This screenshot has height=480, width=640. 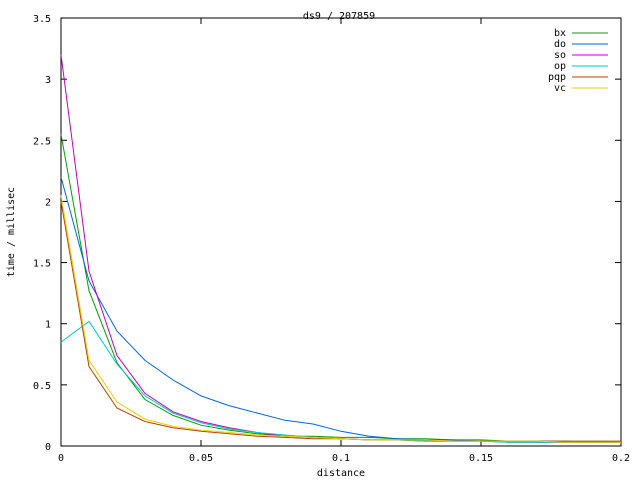 What do you see at coordinates (560, 55) in the screenshot?
I see `legend-label-so: so` at bounding box center [560, 55].